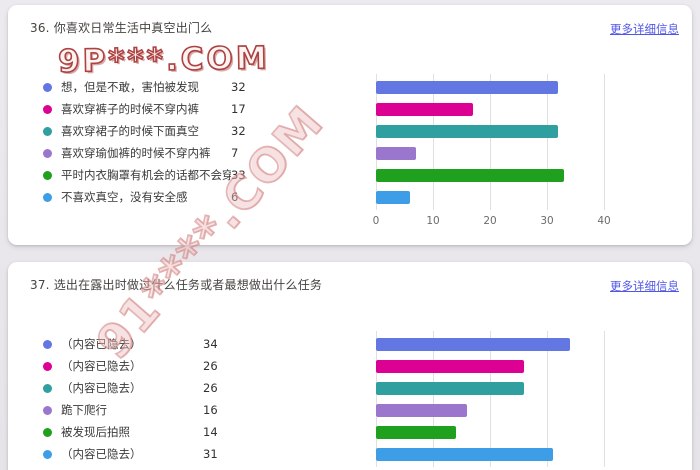 The image size is (700, 470). I want to click on legend-row: 被发现后拍照 14, so click(130, 432).